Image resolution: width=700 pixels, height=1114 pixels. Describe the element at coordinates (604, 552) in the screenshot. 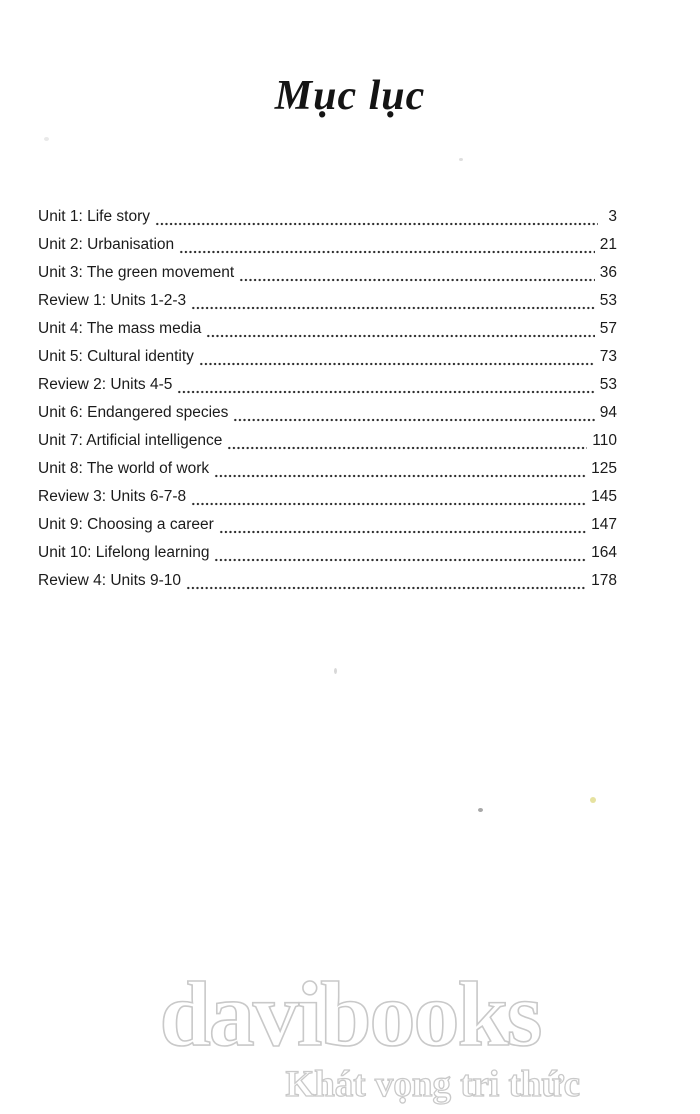

I see `toc-page-number: 164` at that location.